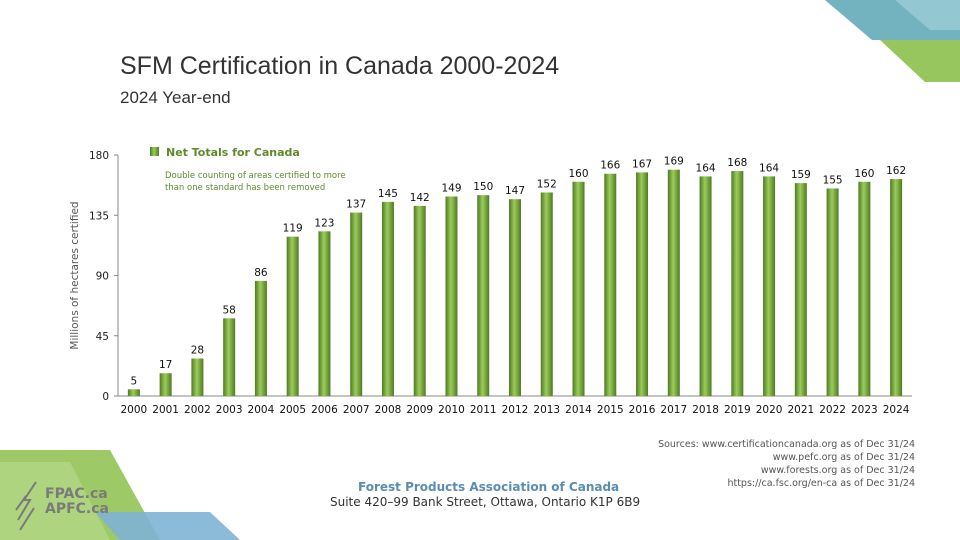 The height and width of the screenshot is (540, 960). What do you see at coordinates (705, 410) in the screenshot?
I see `x-tick-label: 2018` at bounding box center [705, 410].